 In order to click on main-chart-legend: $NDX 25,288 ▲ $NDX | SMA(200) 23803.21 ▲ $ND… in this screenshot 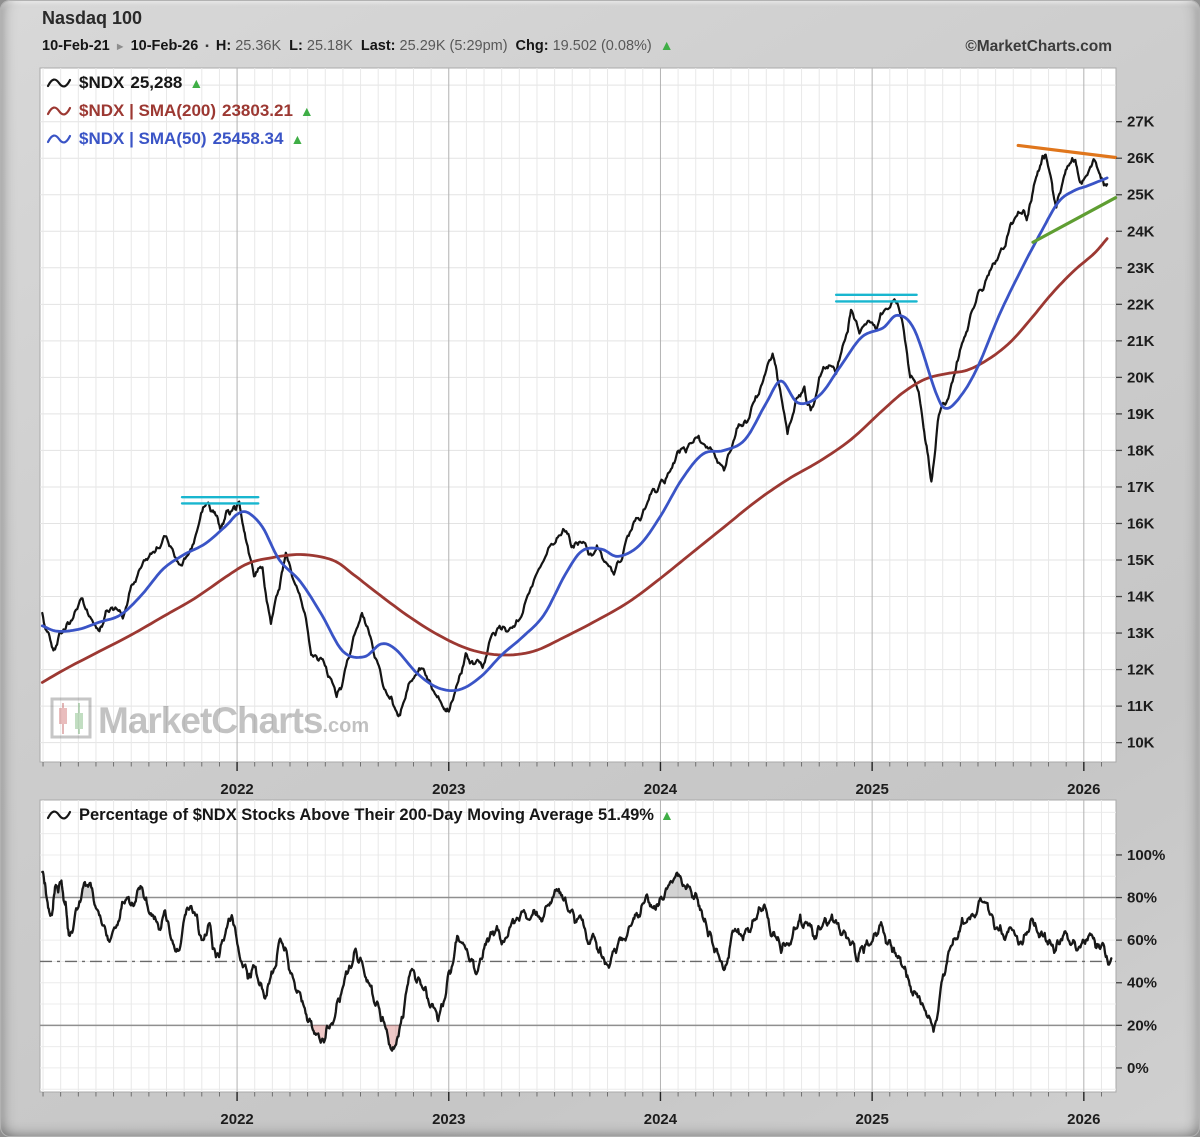, I will do `click(180, 115)`.